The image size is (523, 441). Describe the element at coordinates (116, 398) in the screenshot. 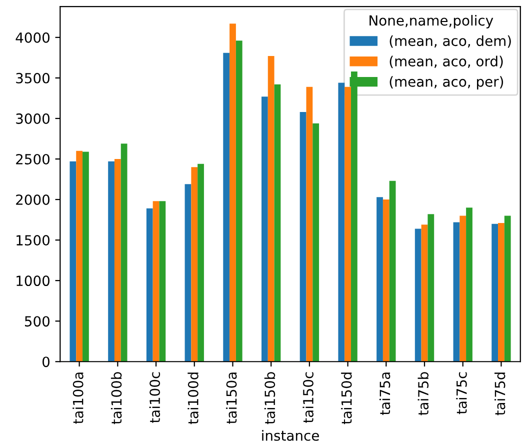

I see `x-tick-label: tai100b` at that location.